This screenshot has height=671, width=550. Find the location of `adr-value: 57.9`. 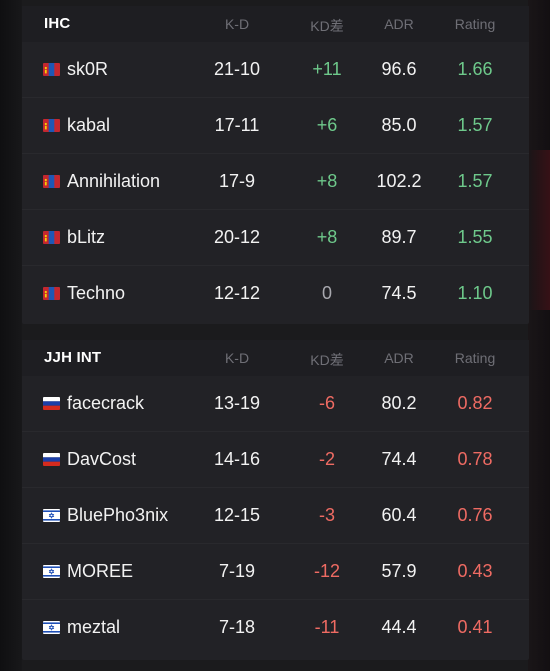

adr-value: 57.9 is located at coordinates (399, 571).